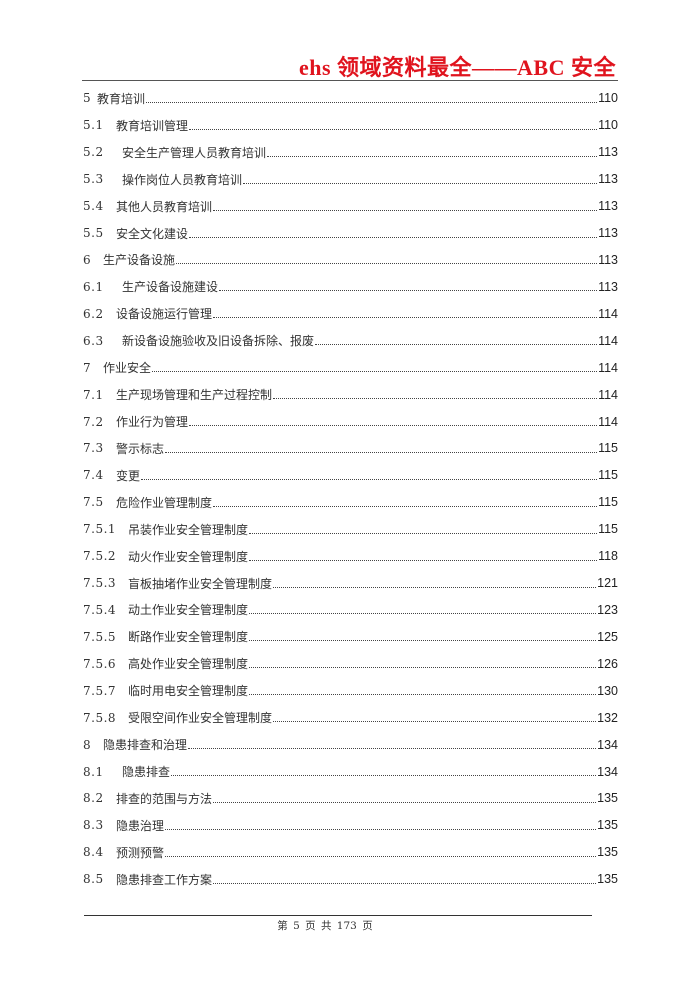 This screenshot has width=700, height=990. I want to click on footer-divider, so click(338, 915).